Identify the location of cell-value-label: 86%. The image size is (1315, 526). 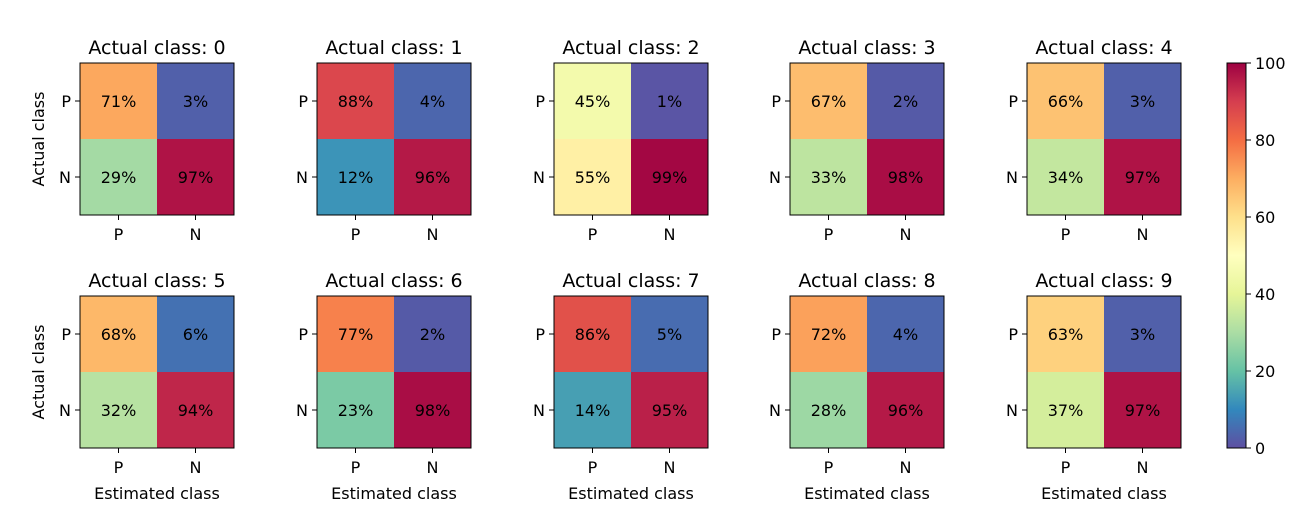
(593, 334).